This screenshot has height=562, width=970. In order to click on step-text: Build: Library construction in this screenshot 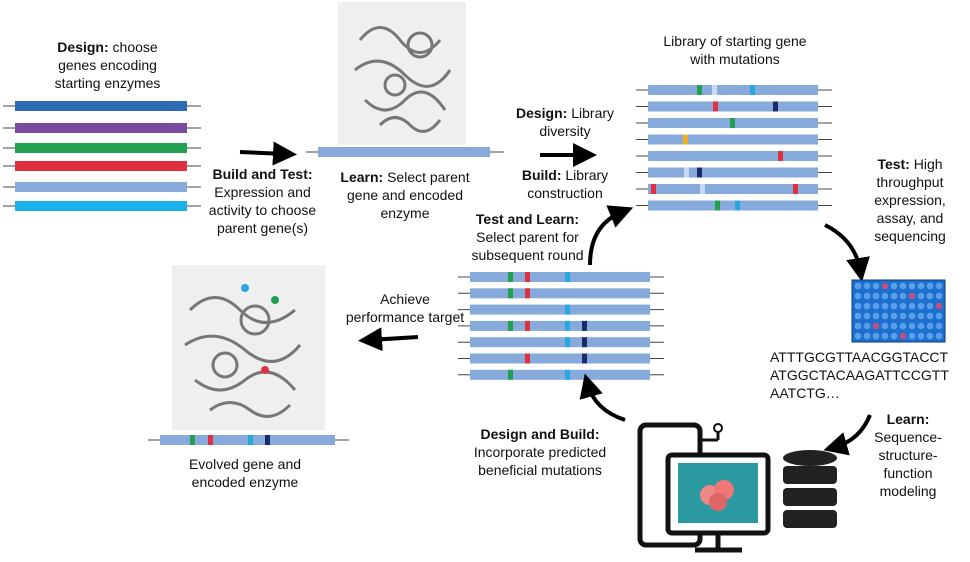, I will do `click(565, 184)`.